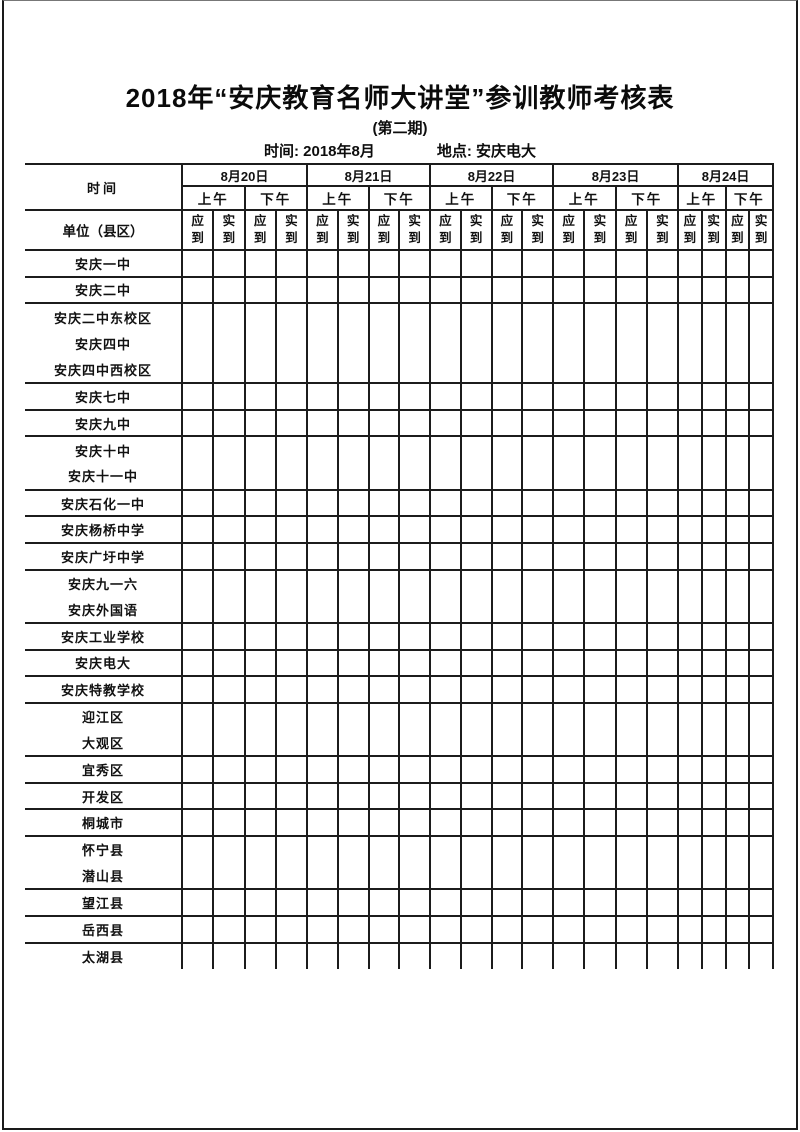 The image size is (800, 1132). I want to click on school-name-cell: 太湖县, so click(104, 956).